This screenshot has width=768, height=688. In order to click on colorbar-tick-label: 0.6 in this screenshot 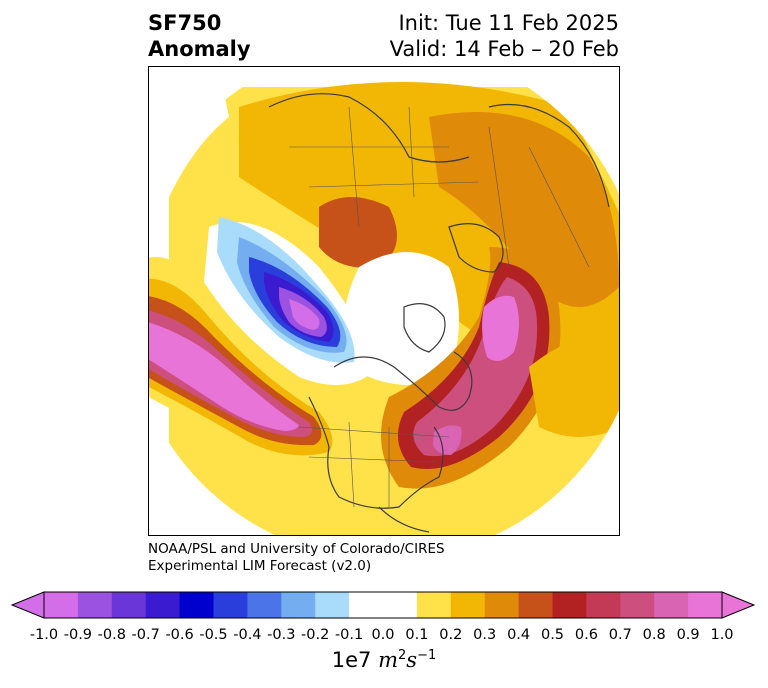, I will do `click(586, 635)`.